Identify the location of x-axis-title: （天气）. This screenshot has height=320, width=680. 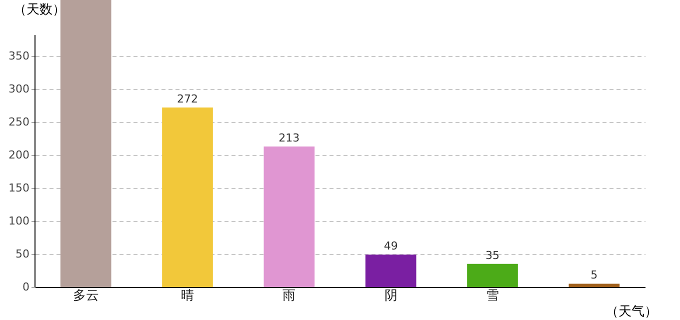
(632, 312).